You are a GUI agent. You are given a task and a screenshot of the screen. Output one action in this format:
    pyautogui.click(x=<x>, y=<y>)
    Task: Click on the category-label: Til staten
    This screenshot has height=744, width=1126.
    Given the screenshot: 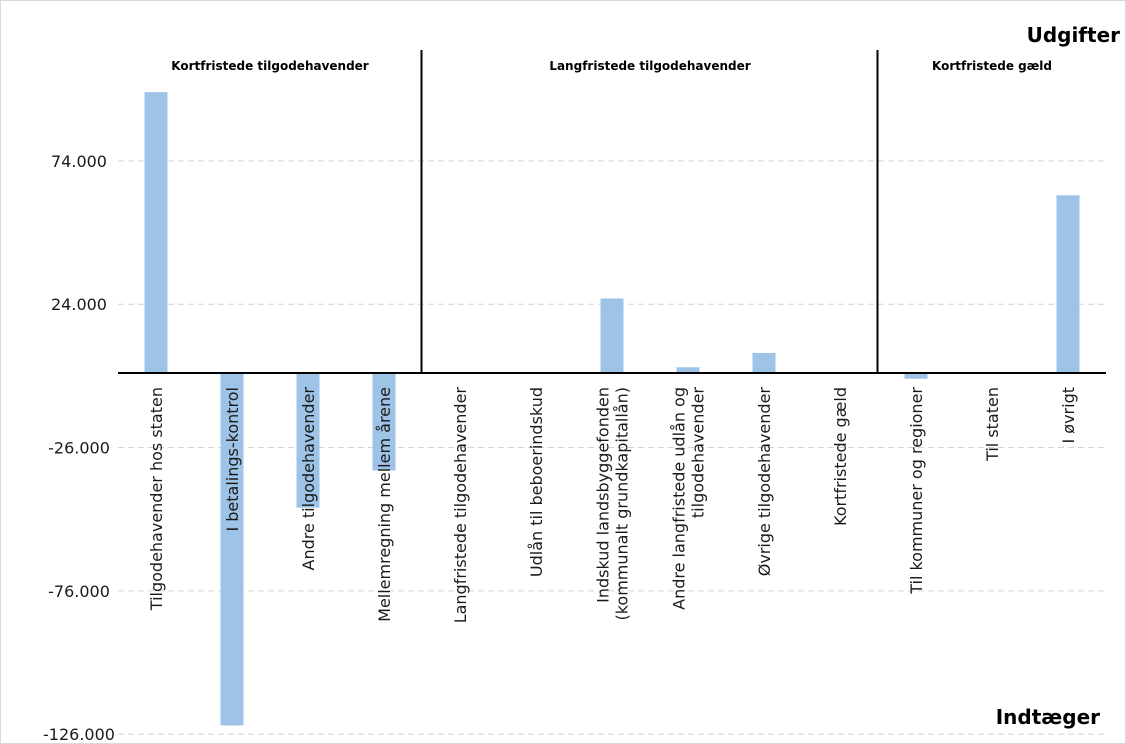 What is the action you would take?
    pyautogui.click(x=992, y=424)
    